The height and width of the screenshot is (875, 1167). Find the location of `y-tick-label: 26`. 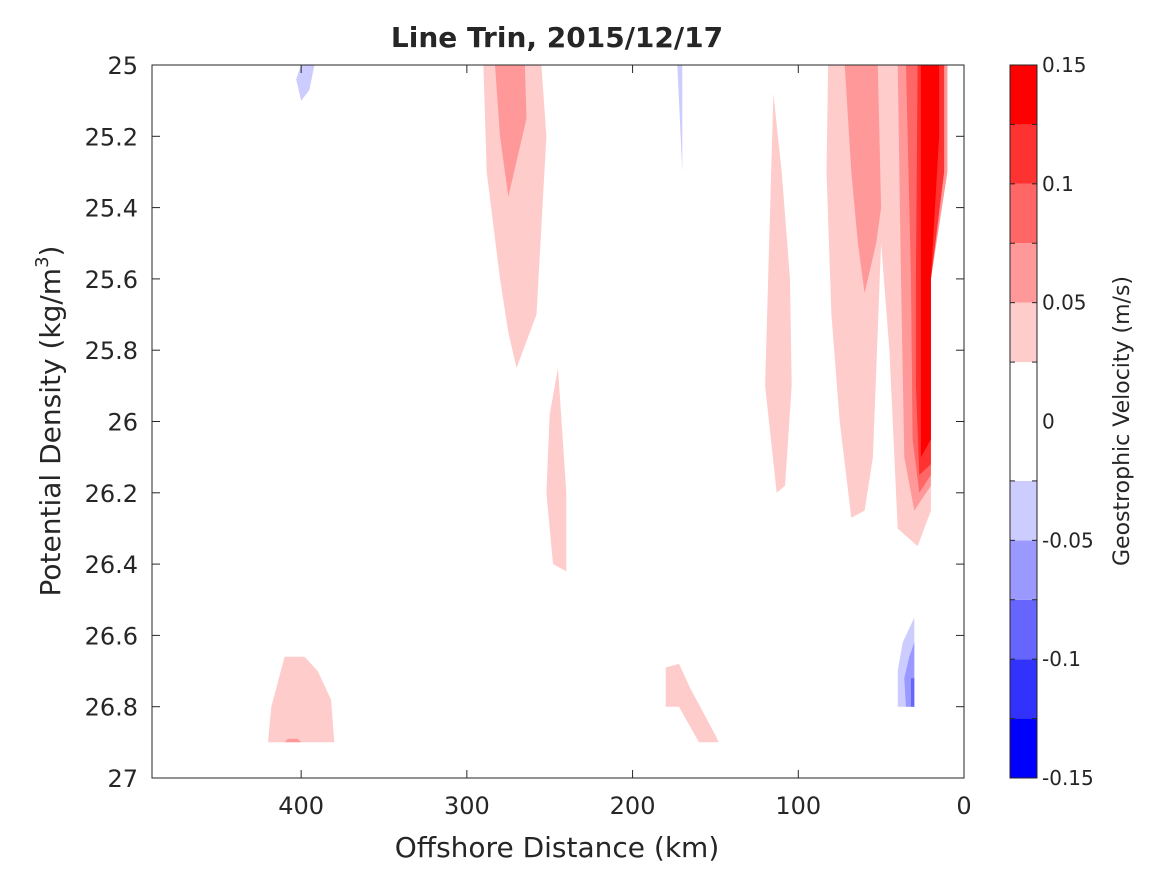

y-tick-label: 26 is located at coordinates (122, 423).